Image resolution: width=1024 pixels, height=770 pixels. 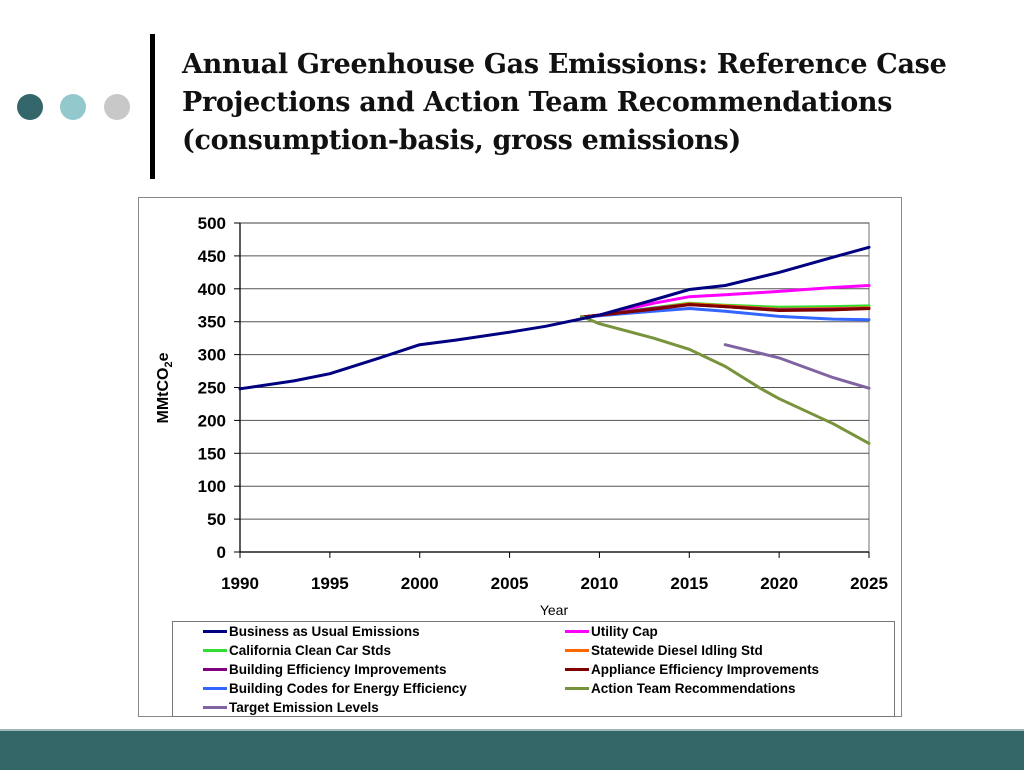 What do you see at coordinates (797, 366) in the screenshot?
I see `series-line-target-emission-levels` at bounding box center [797, 366].